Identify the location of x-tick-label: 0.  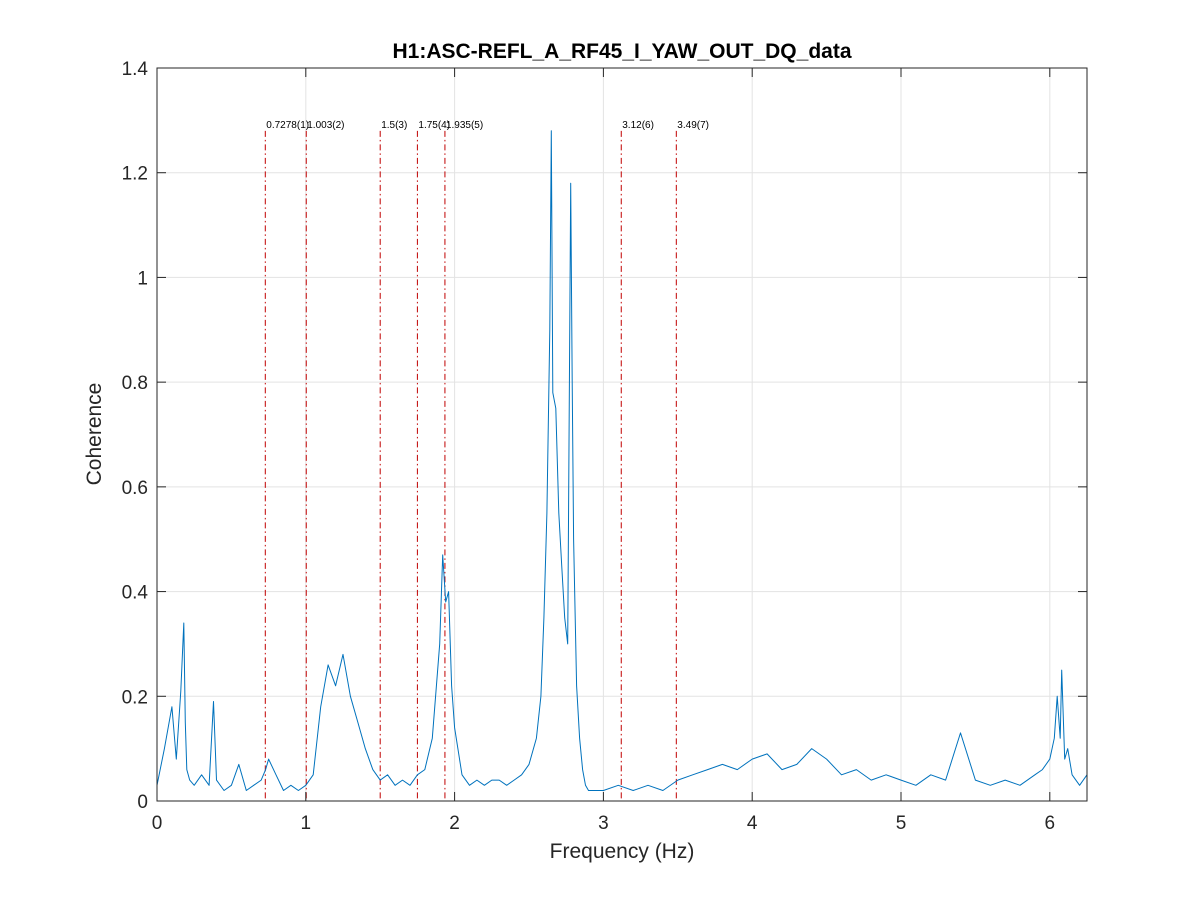
(157, 823).